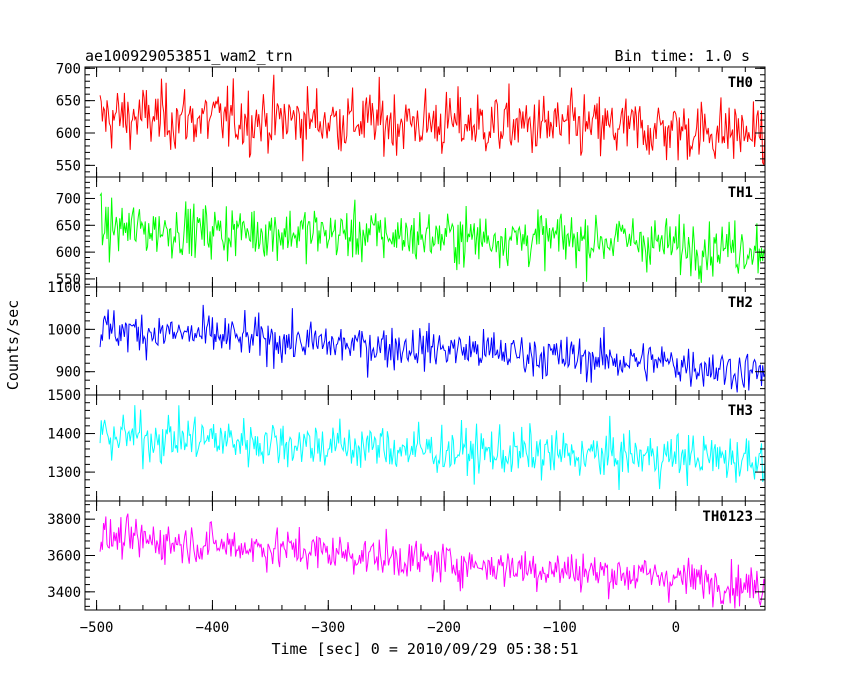  I want to click on y-tick-label-th2: 1100, so click(64, 288).